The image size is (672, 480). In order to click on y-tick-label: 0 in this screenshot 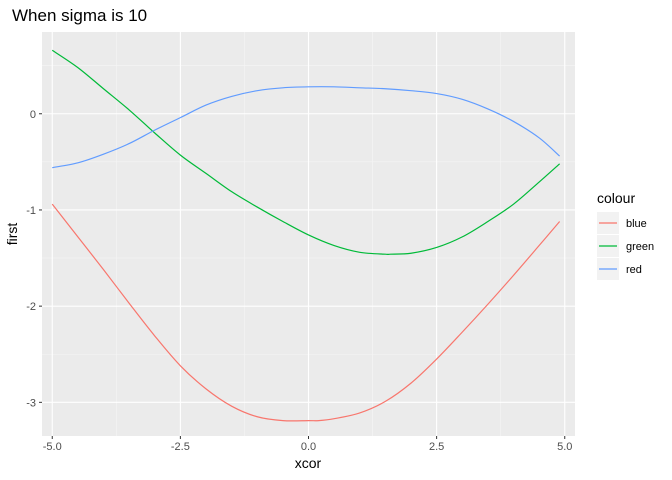, I will do `click(33, 115)`.